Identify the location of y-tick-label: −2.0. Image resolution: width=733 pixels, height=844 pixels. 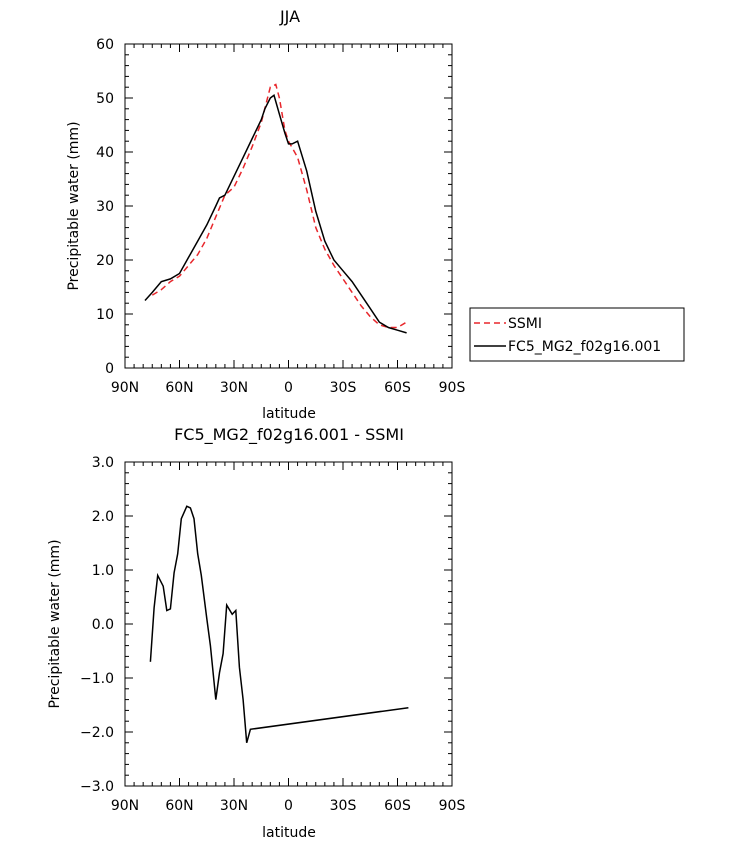
(97, 733).